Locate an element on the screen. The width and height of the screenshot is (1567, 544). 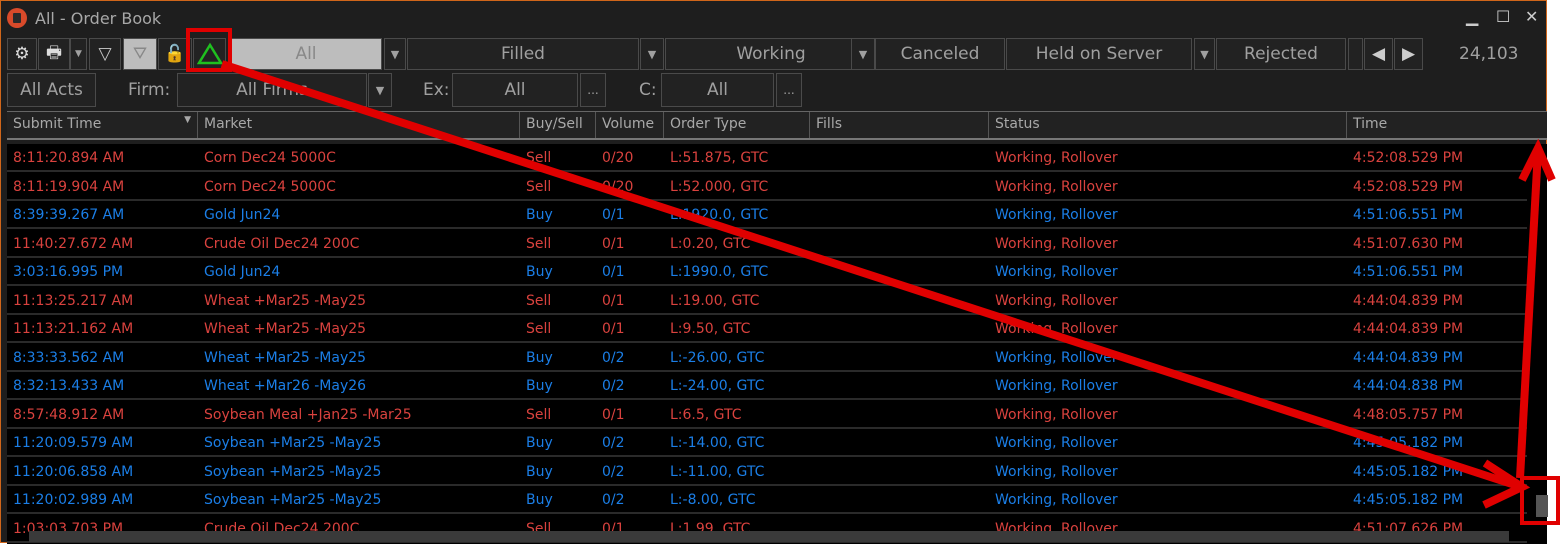
column-submit-time: Submit Time ▼ is located at coordinates (102, 125).